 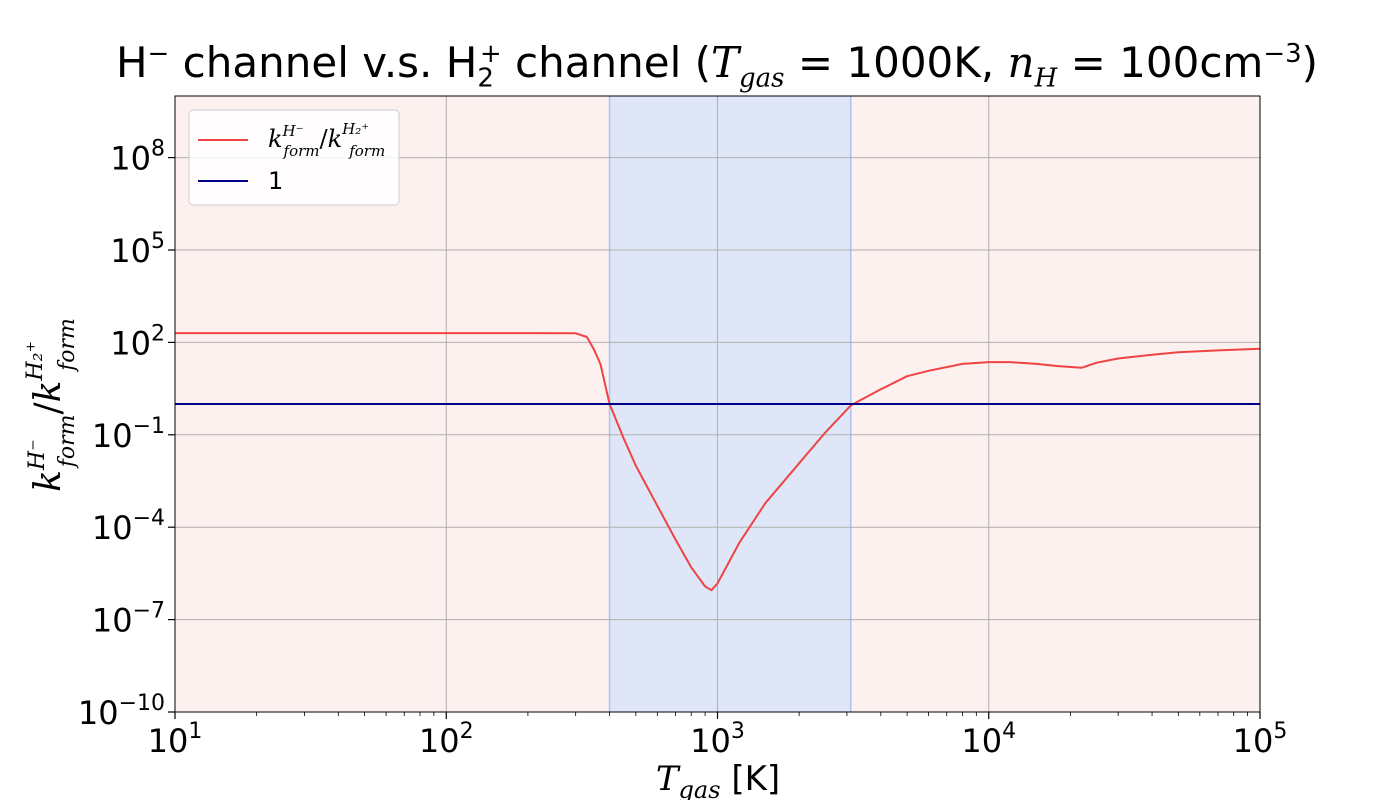 What do you see at coordinates (275, 181) in the screenshot?
I see `legend-label-one: 1` at bounding box center [275, 181].